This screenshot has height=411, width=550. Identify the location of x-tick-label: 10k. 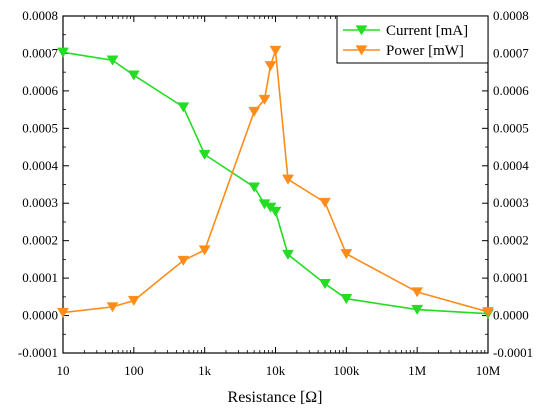
(276, 370).